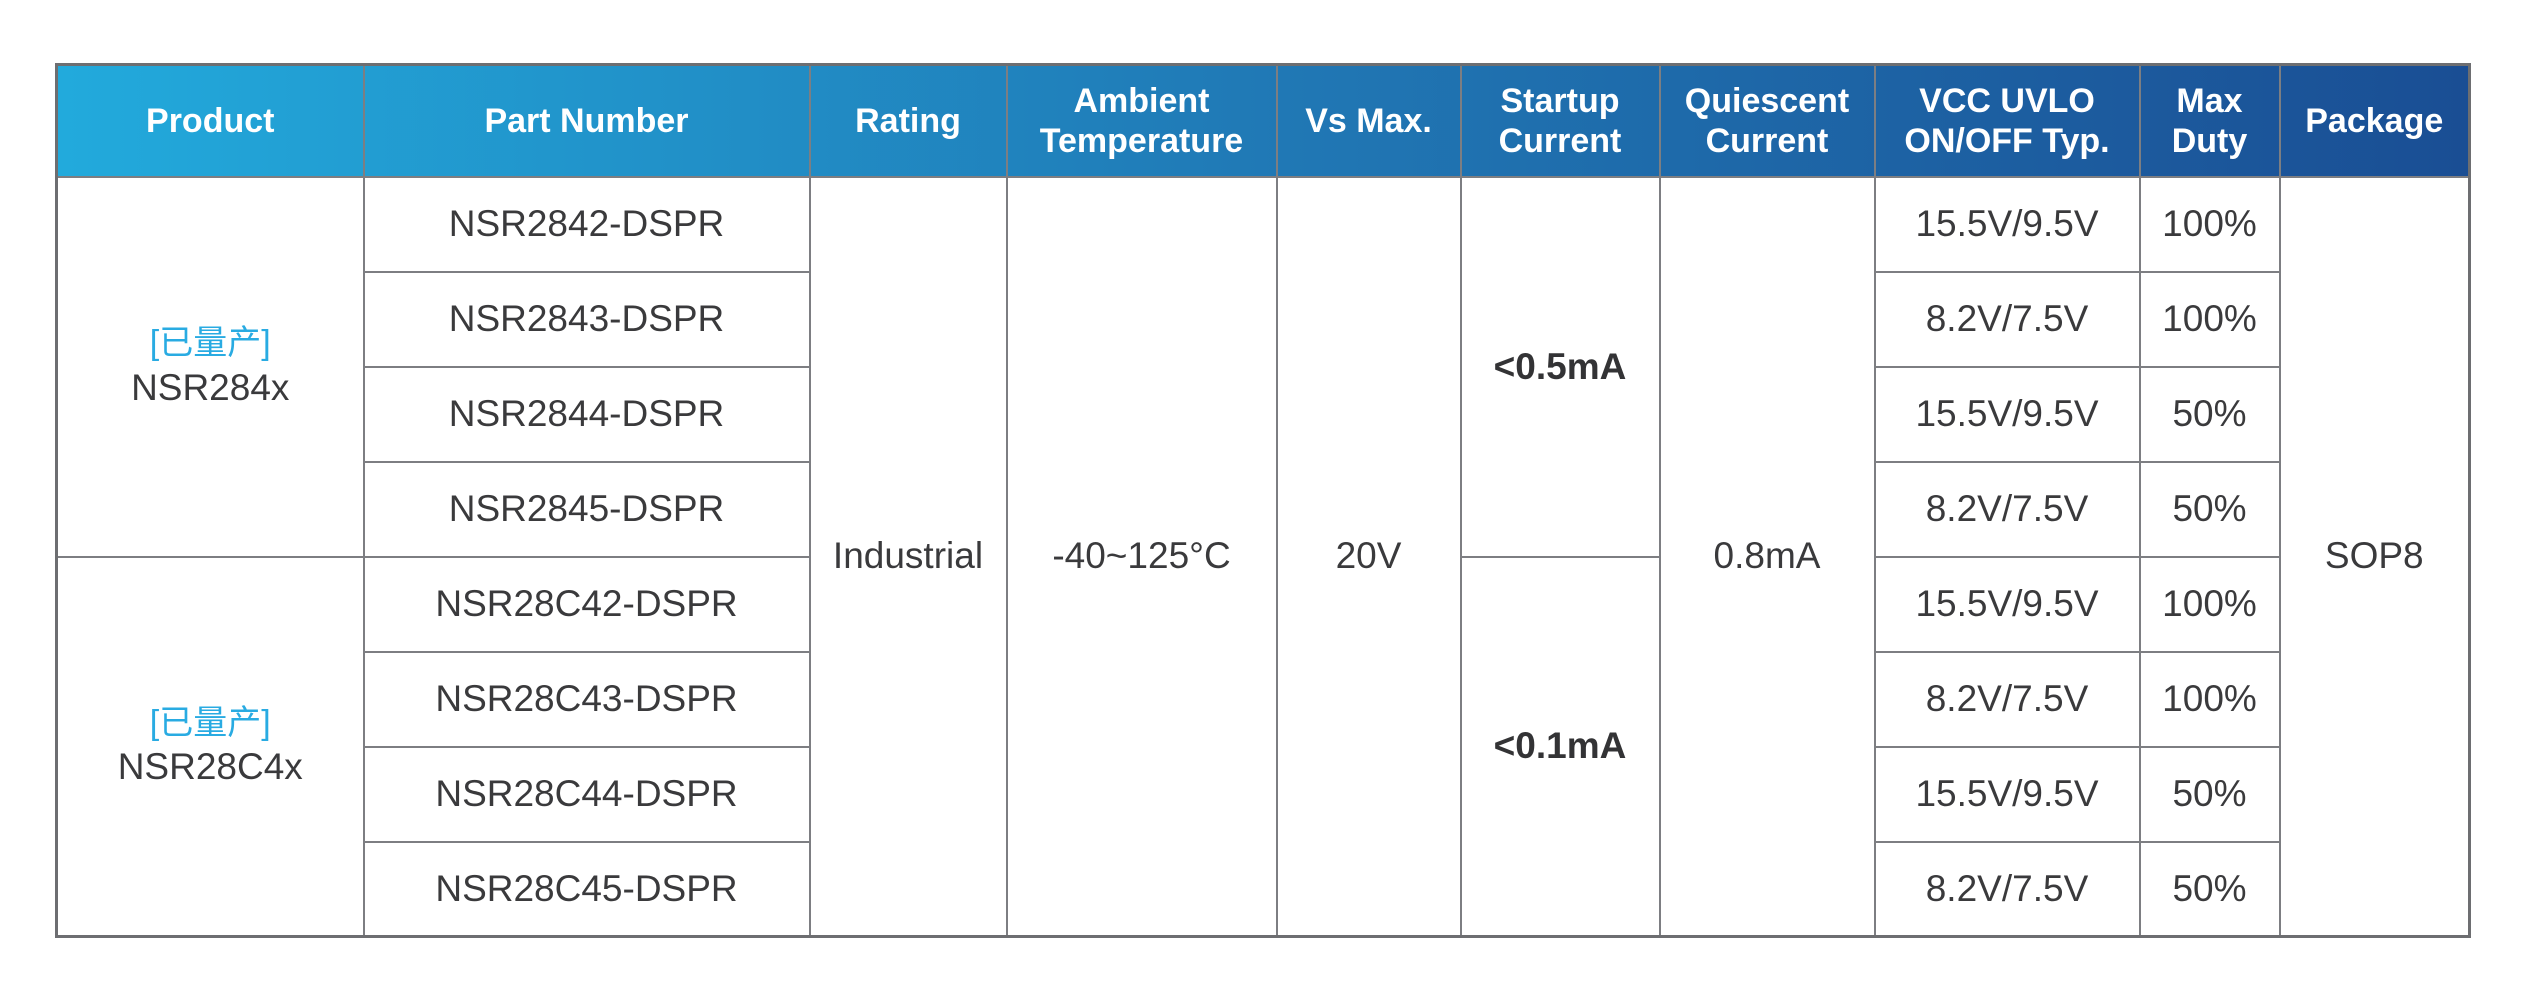  What do you see at coordinates (2374, 120) in the screenshot?
I see `col-header-package: Package` at bounding box center [2374, 120].